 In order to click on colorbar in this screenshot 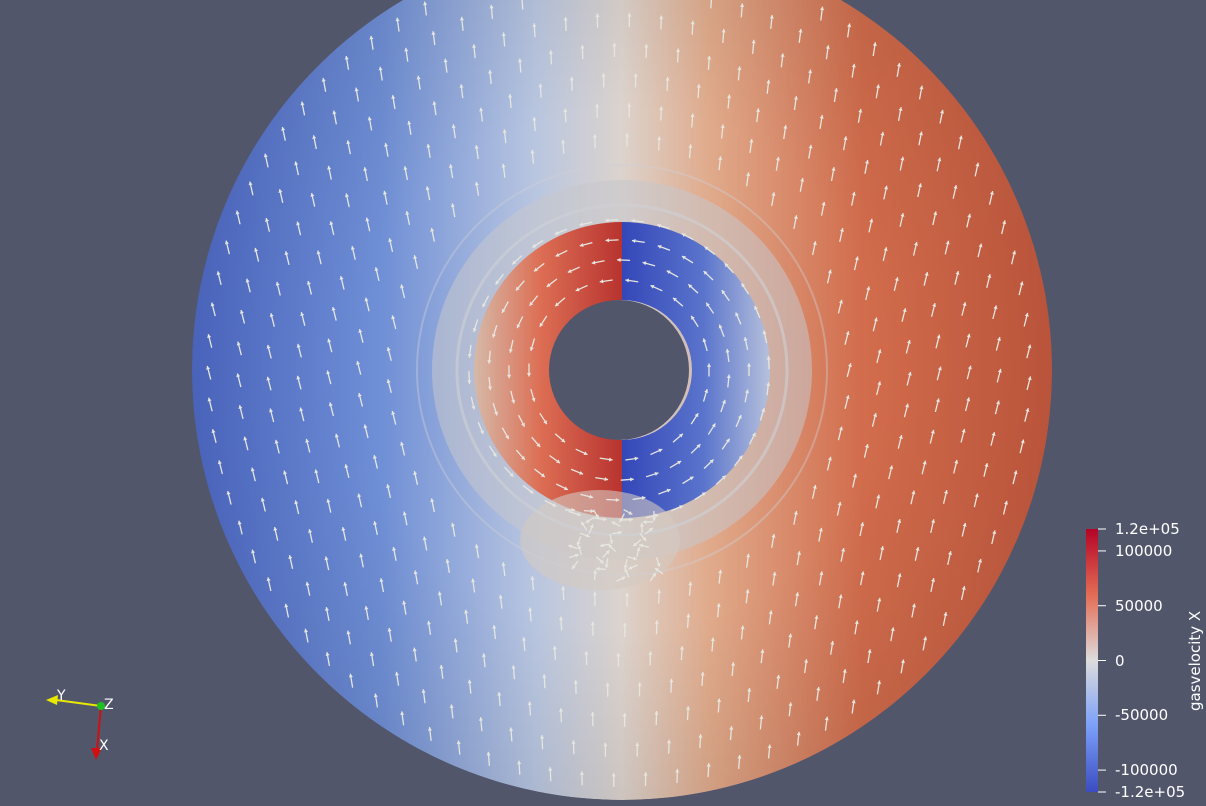, I will do `click(1096, 660)`.